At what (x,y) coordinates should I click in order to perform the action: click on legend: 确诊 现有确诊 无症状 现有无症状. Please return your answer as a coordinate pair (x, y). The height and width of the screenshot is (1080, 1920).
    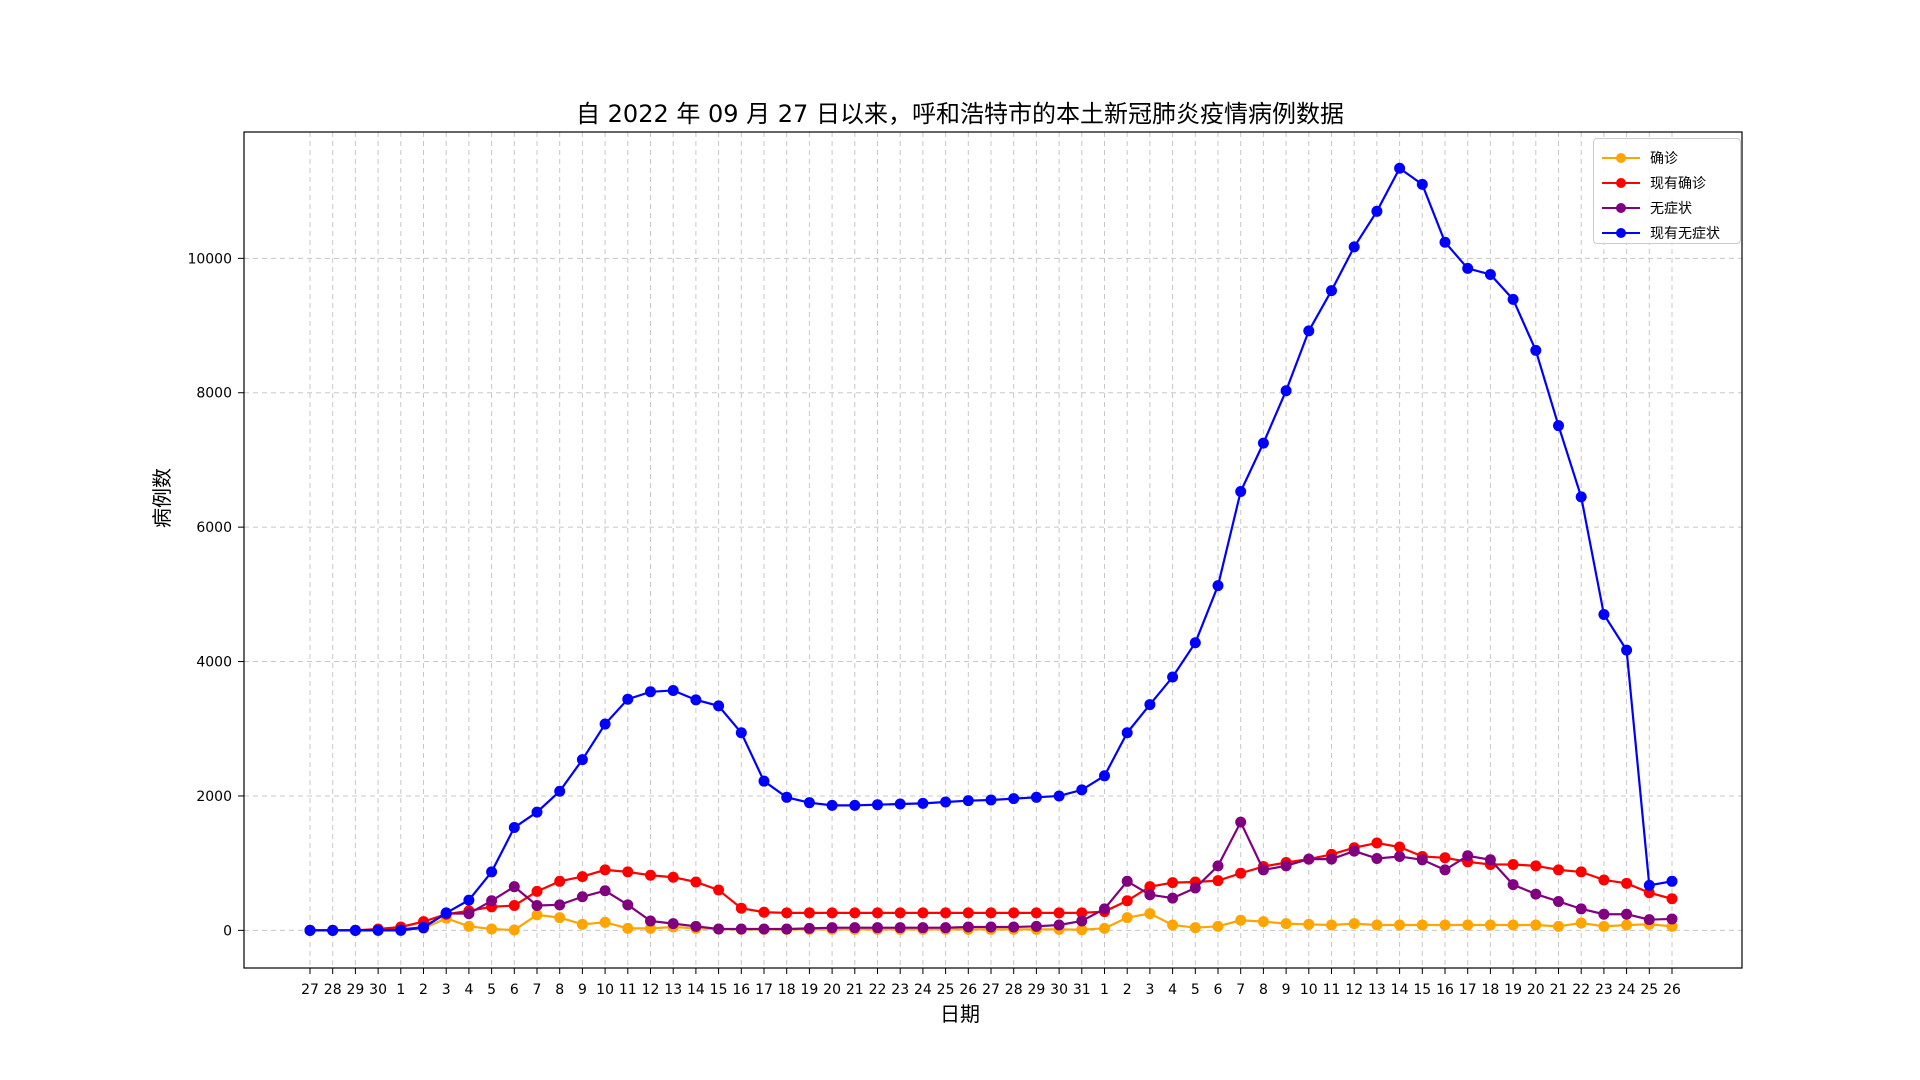
    Looking at the image, I should click on (1667, 191).